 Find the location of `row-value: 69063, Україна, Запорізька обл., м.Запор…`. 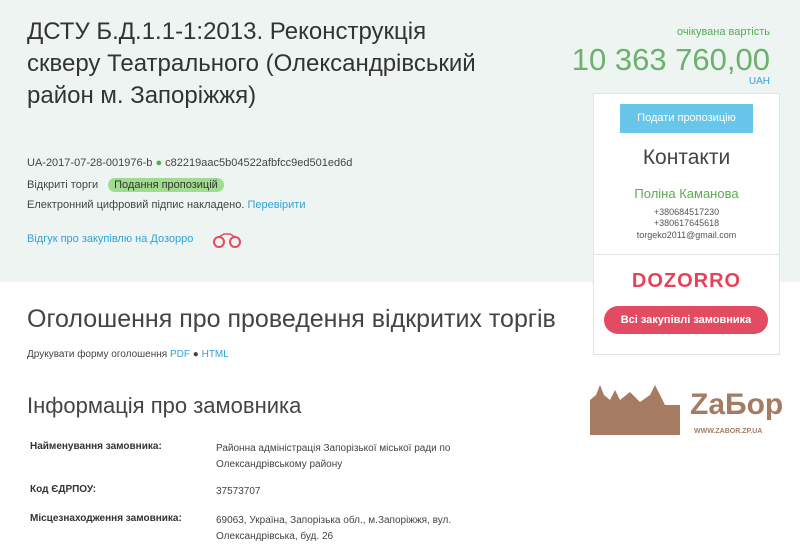

row-value: 69063, Україна, Запорізька обл., м.Запор… is located at coordinates (334, 528).